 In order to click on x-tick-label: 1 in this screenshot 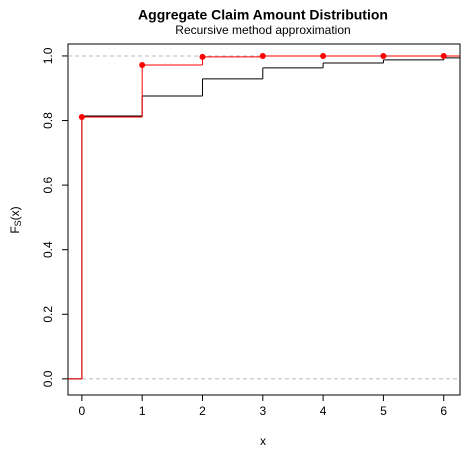, I will do `click(142, 411)`.